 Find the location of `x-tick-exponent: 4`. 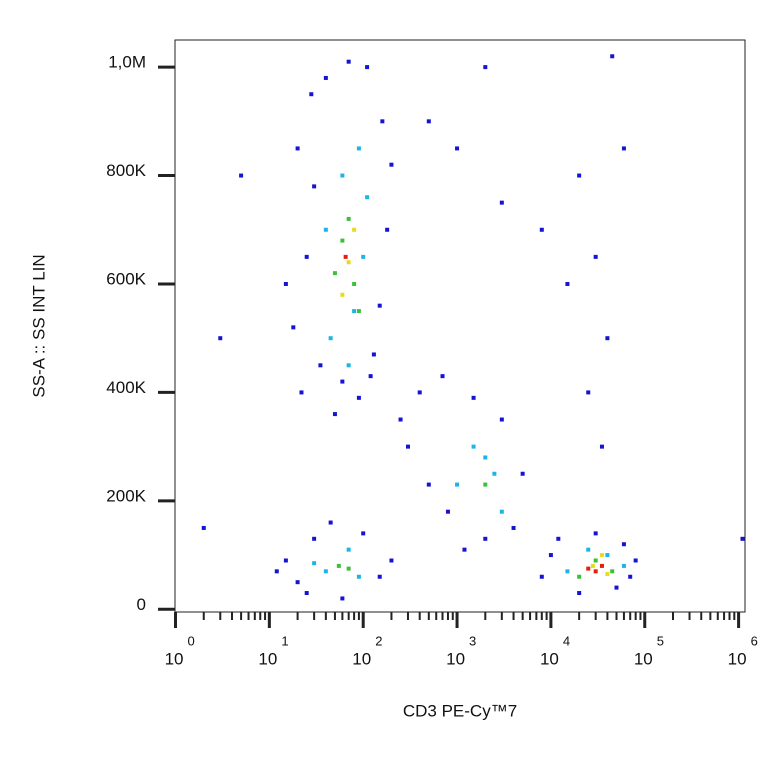

x-tick-exponent: 4 is located at coordinates (566, 640).